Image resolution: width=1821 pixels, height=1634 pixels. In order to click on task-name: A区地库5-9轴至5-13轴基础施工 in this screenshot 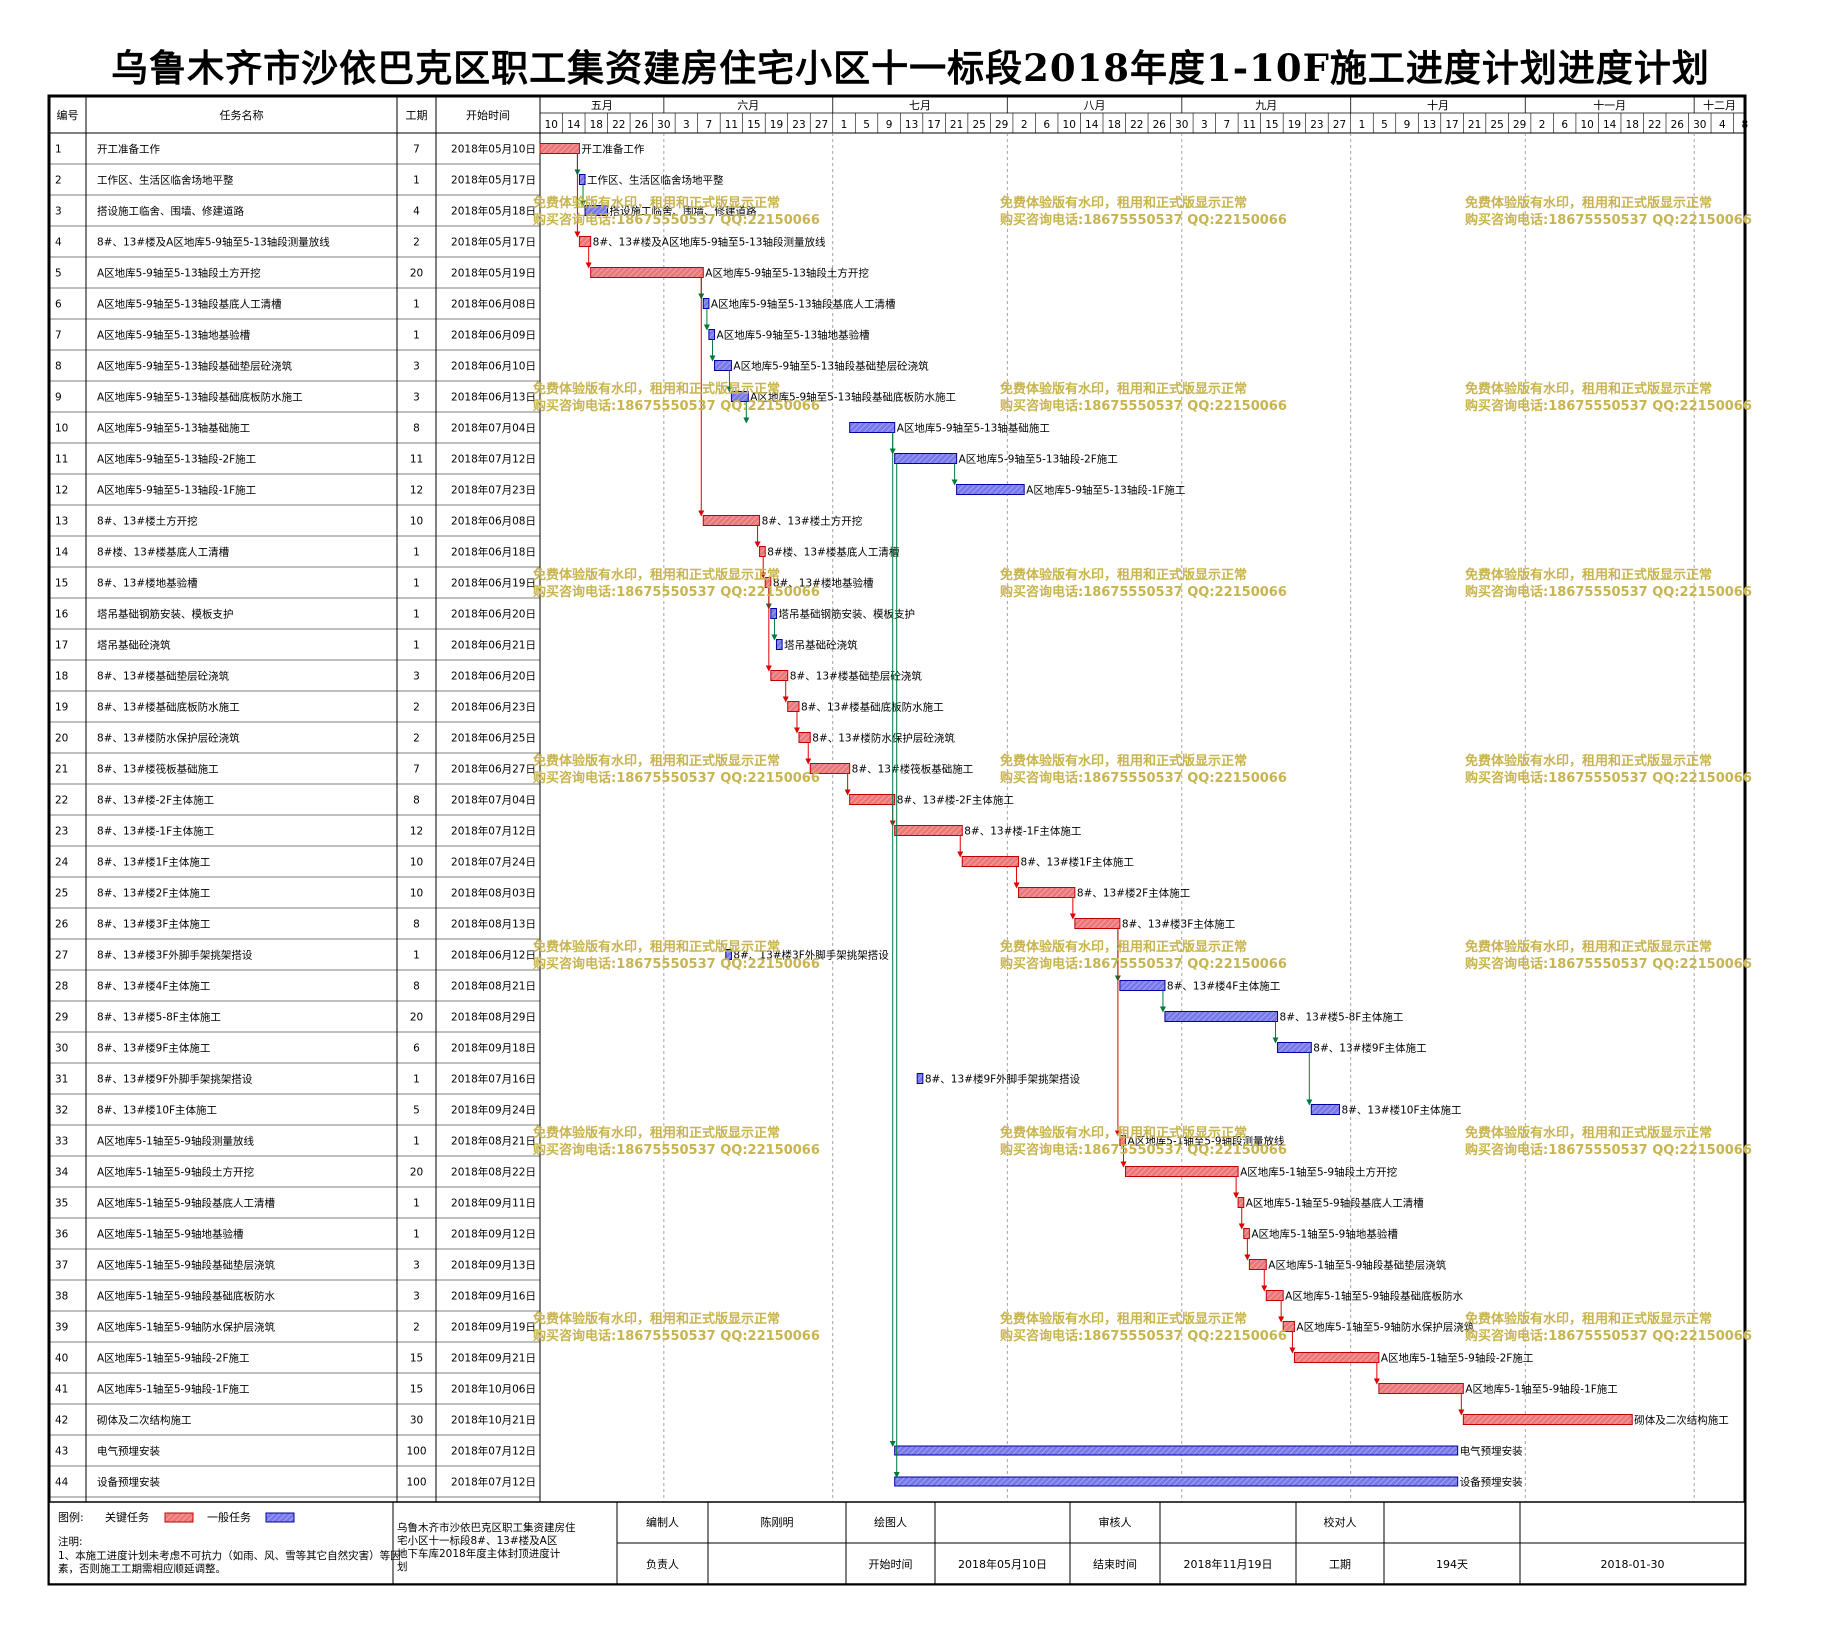, I will do `click(173, 428)`.